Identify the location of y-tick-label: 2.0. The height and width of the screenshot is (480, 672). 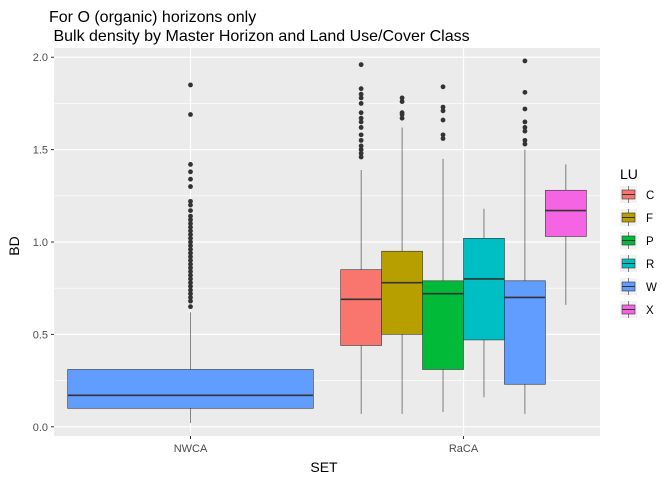
(40, 58).